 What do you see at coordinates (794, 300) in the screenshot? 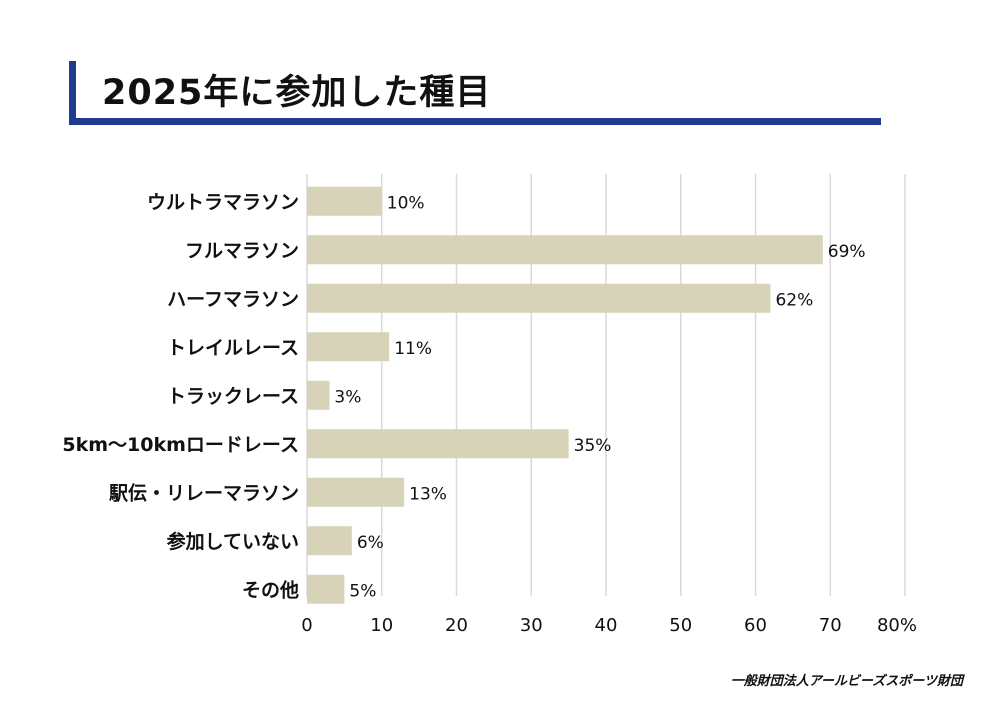
I see `value-label-2: 62%` at bounding box center [794, 300].